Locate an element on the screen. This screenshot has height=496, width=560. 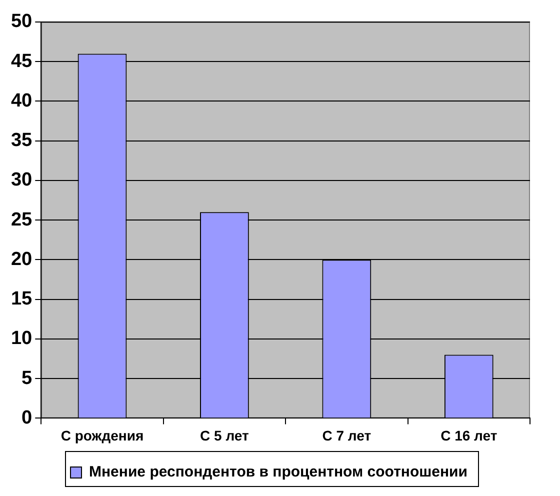
y-tick-label: 10 is located at coordinates (21, 339).